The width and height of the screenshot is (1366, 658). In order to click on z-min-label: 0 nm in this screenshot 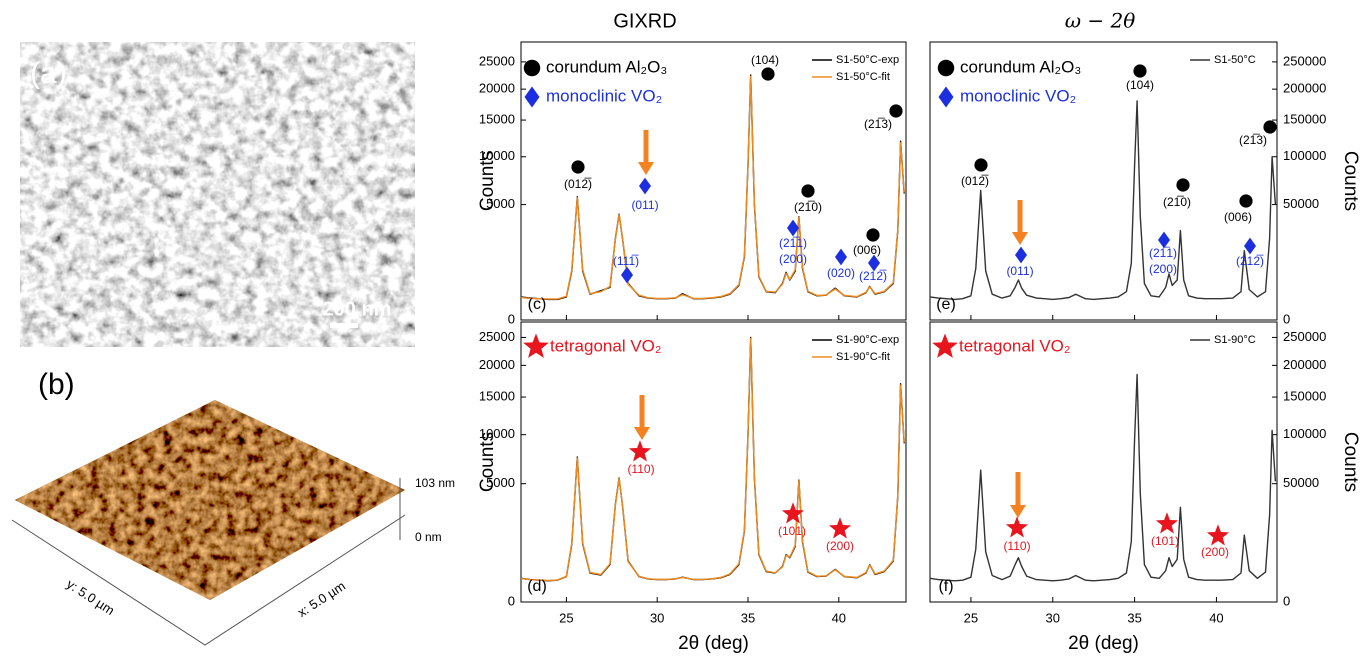, I will do `click(428, 537)`.